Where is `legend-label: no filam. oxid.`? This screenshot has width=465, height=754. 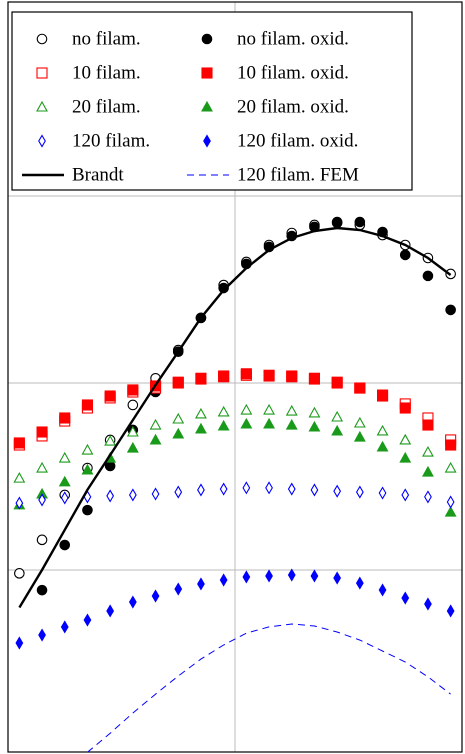 legend-label: no filam. oxid. is located at coordinates (293, 38).